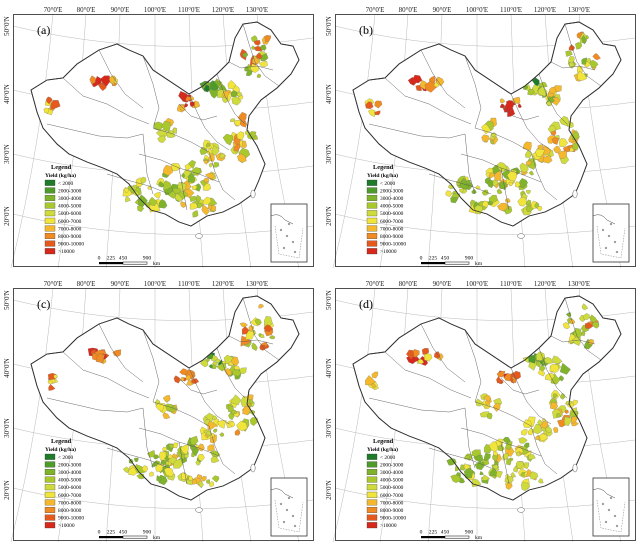  I want to click on latitude-label: 30°0'N, so click(329, 428).